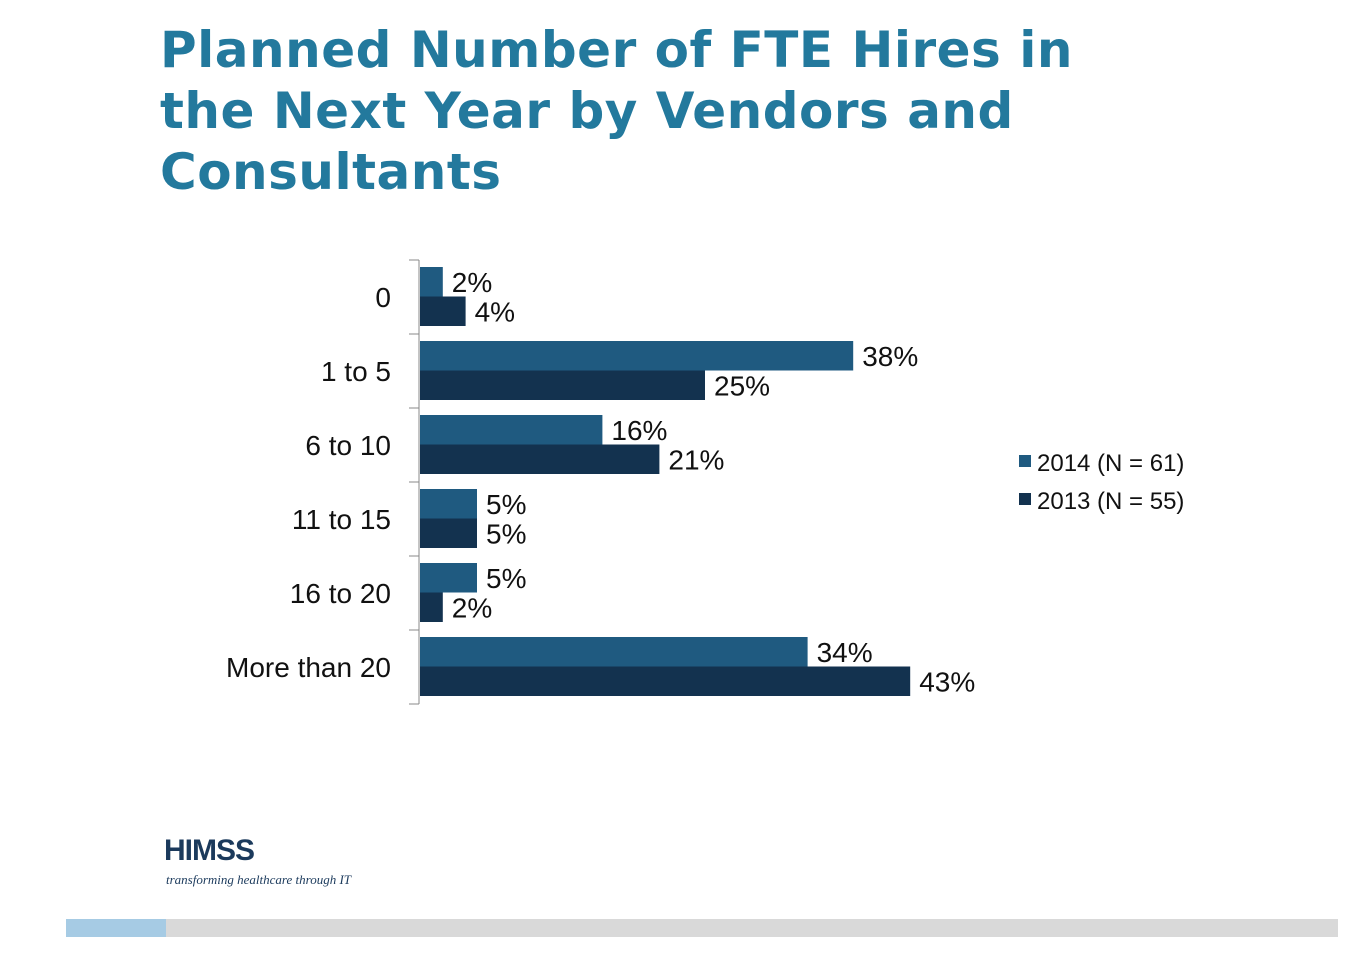 This screenshot has width=1354, height=964. Describe the element at coordinates (742, 386) in the screenshot. I see `data-label: 25%` at that location.